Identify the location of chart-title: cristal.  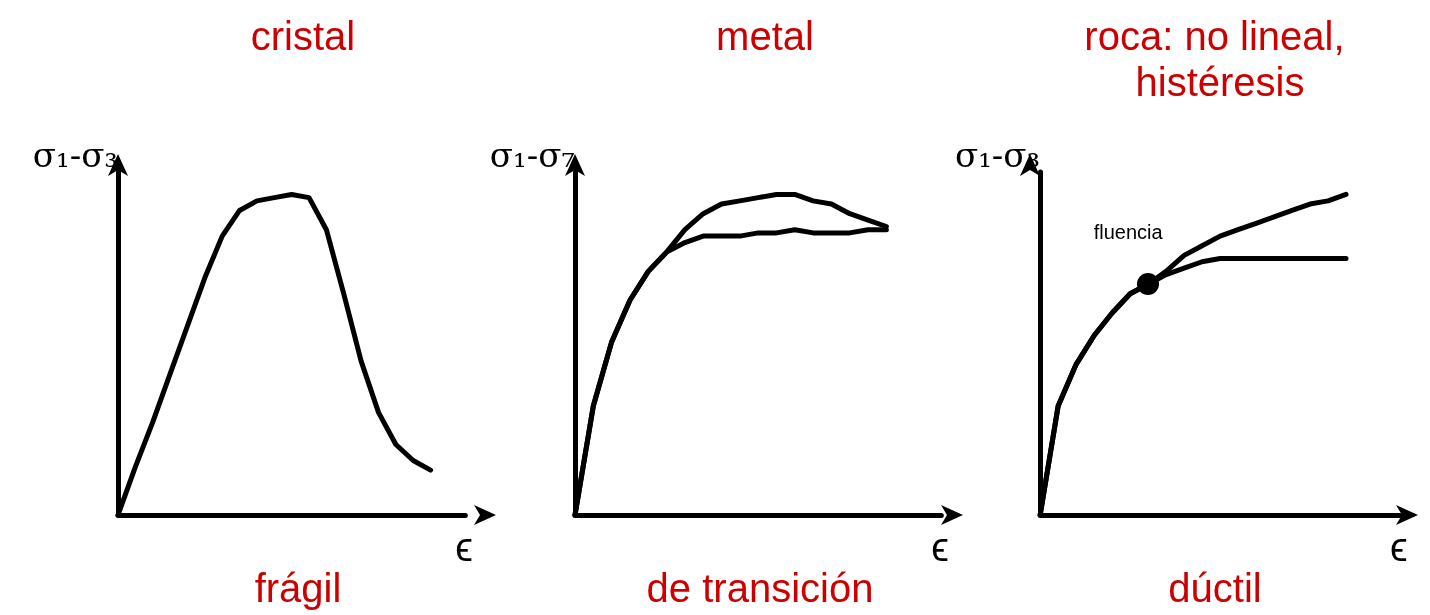
(303, 36).